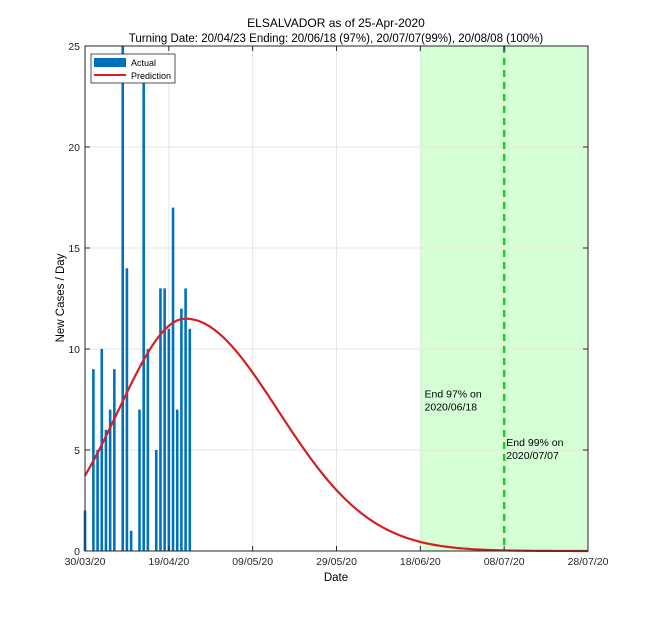 Image resolution: width=650 pixels, height=624 pixels. What do you see at coordinates (143, 63) in the screenshot?
I see `legend-actual-label: Actual` at bounding box center [143, 63].